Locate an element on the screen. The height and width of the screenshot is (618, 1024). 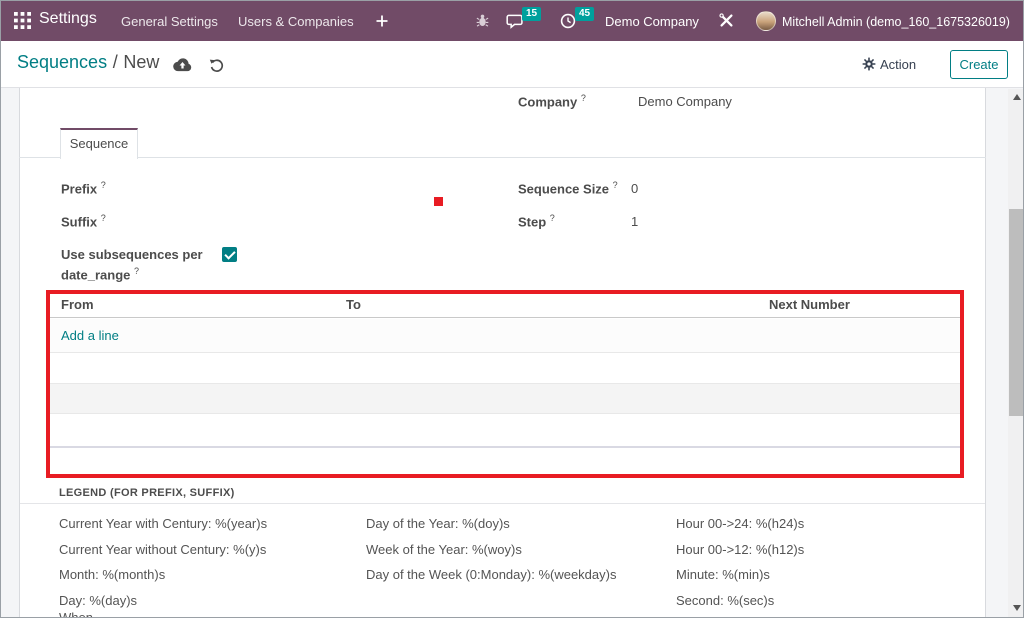
legend-item: Hour 00->24: %(h24)s is located at coordinates (740, 523).